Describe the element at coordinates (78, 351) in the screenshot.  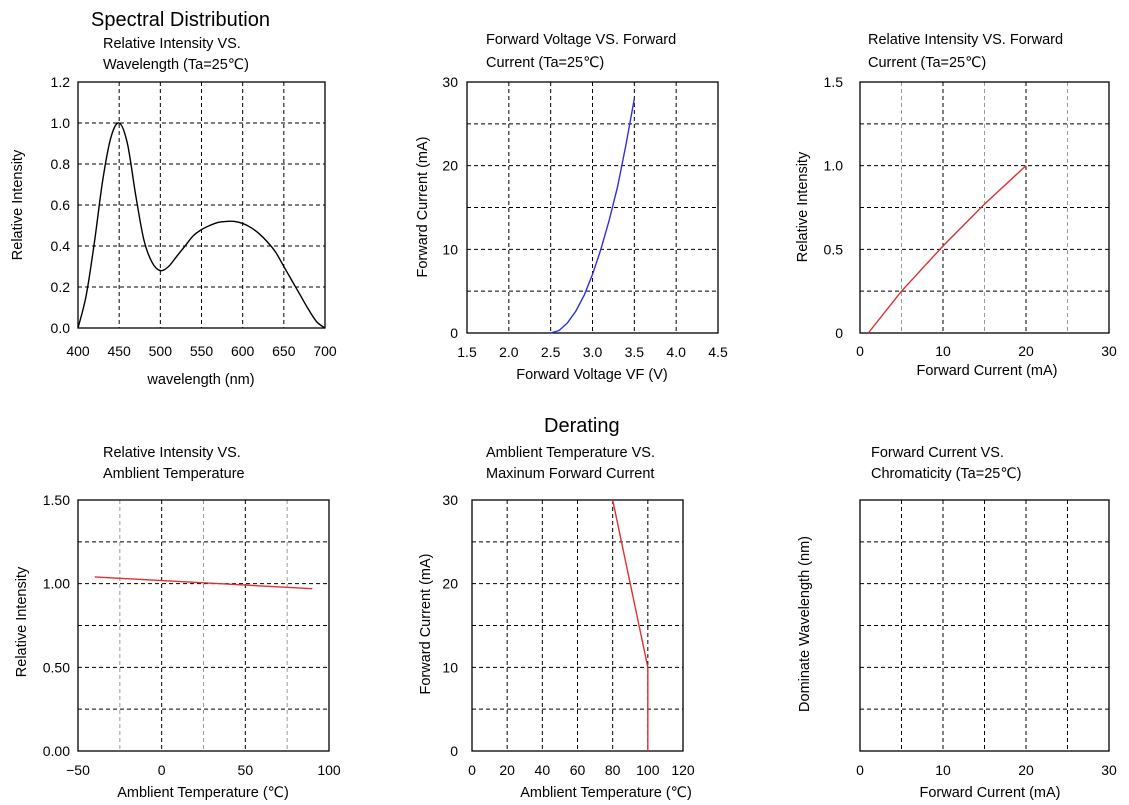
I see `x-tick-label: 400` at that location.